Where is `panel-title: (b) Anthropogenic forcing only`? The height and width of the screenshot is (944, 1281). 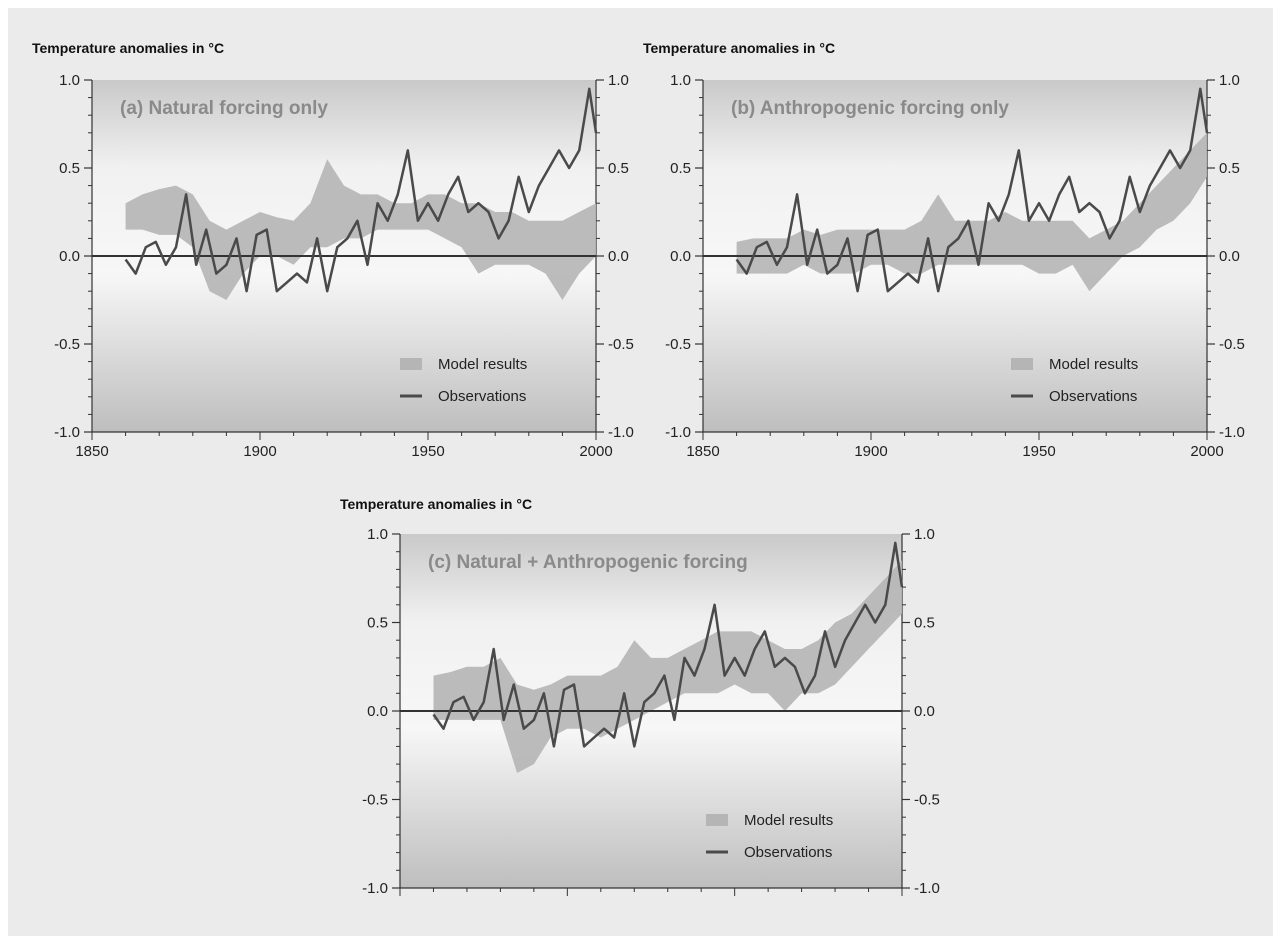
panel-title: (b) Anthropogenic forcing only is located at coordinates (870, 108).